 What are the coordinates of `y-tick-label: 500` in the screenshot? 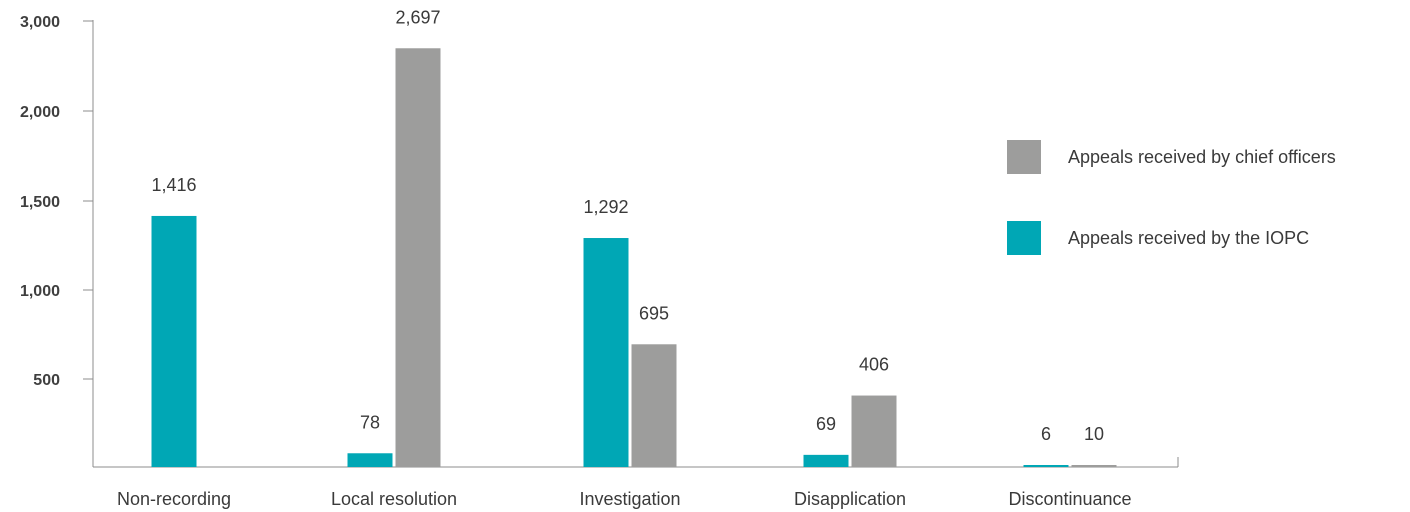 It's located at (46, 380).